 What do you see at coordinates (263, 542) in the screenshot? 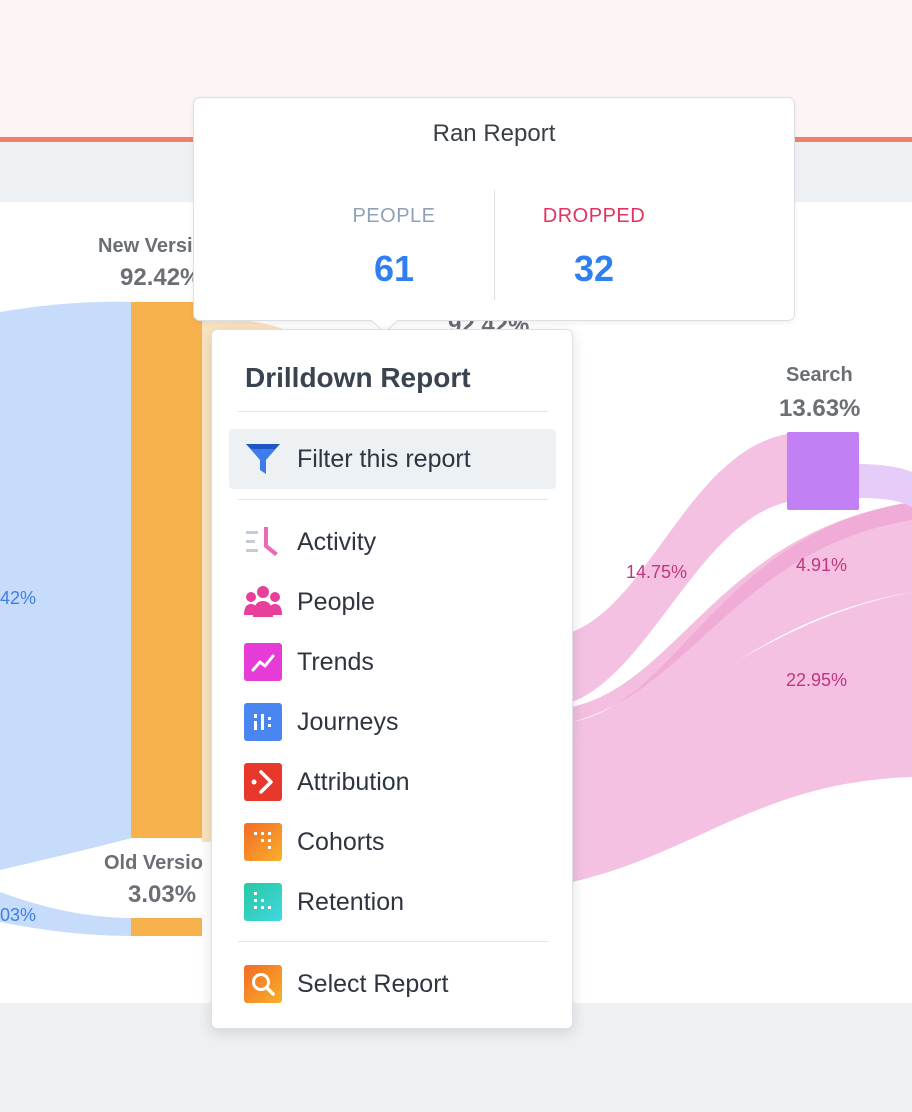
I see `activity-icon` at bounding box center [263, 542].